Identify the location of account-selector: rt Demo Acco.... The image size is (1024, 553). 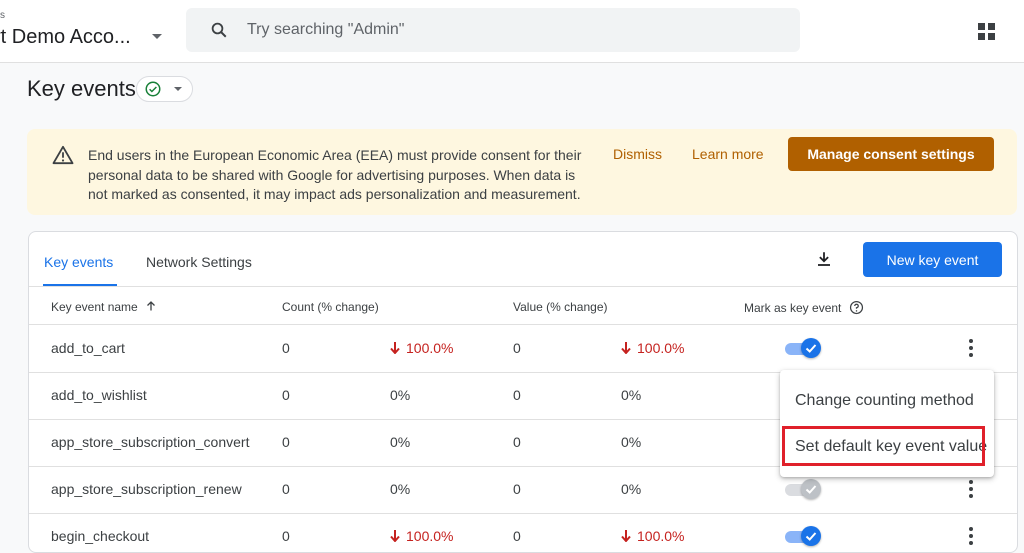
(65, 37).